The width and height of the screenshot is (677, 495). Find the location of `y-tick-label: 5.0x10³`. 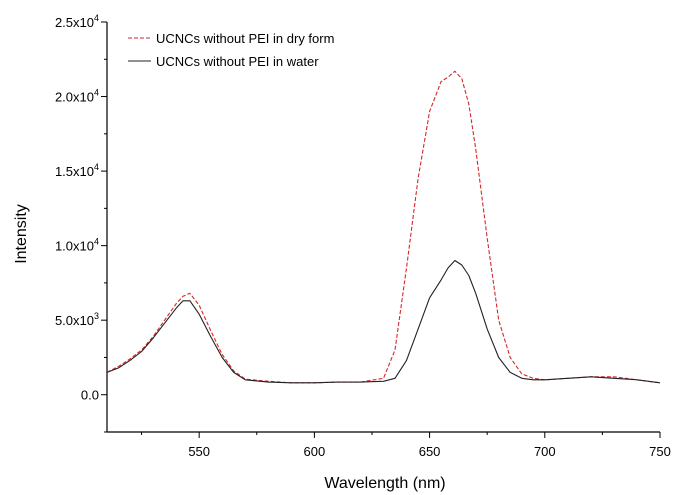

y-tick-label: 5.0x10³ is located at coordinates (77, 319).